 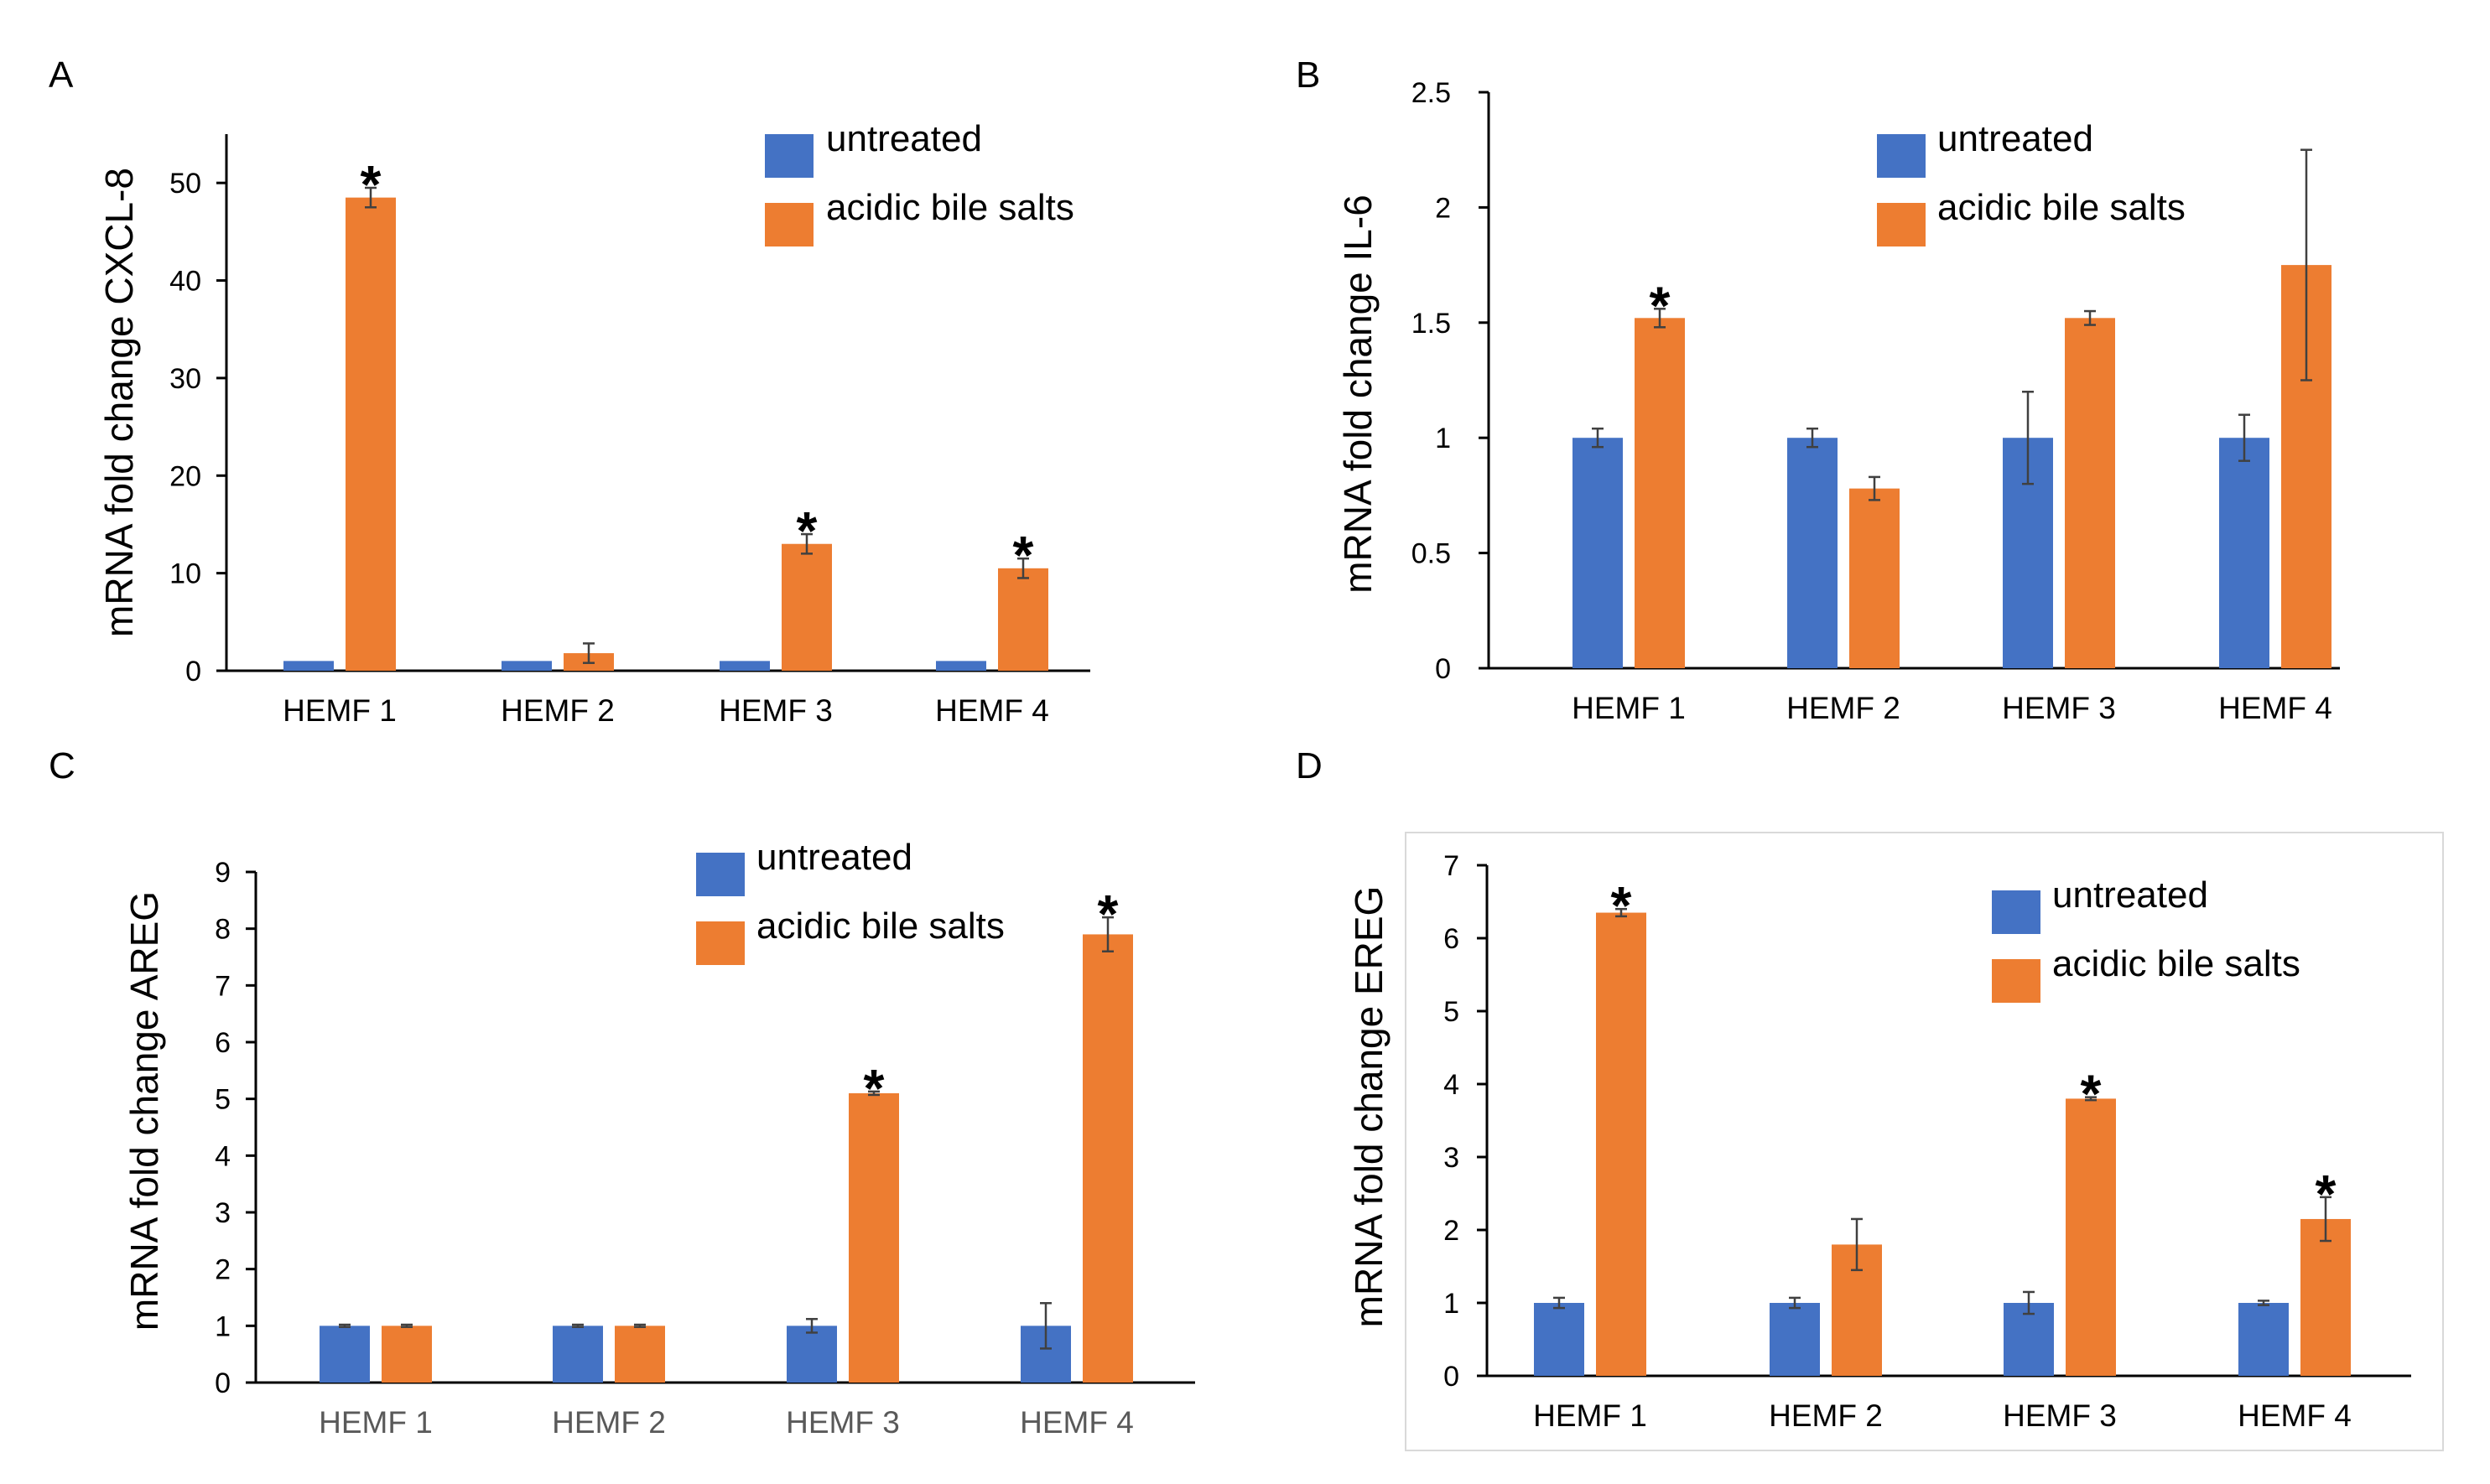 What do you see at coordinates (185, 184) in the screenshot?
I see `y-tick-label: 50` at bounding box center [185, 184].